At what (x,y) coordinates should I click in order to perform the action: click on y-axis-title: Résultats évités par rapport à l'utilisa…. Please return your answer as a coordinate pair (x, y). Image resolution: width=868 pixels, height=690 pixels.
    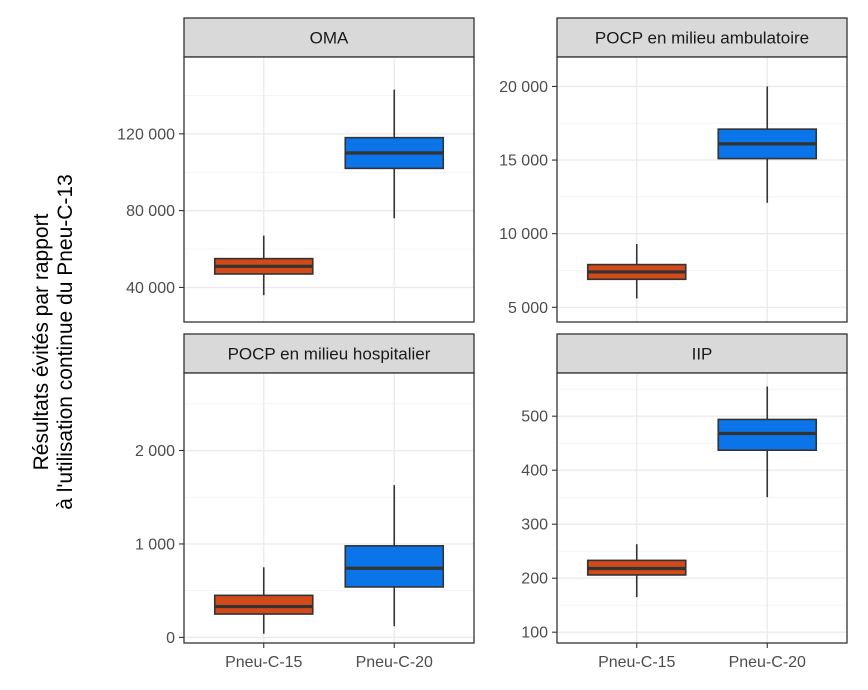
    Looking at the image, I should click on (53, 342).